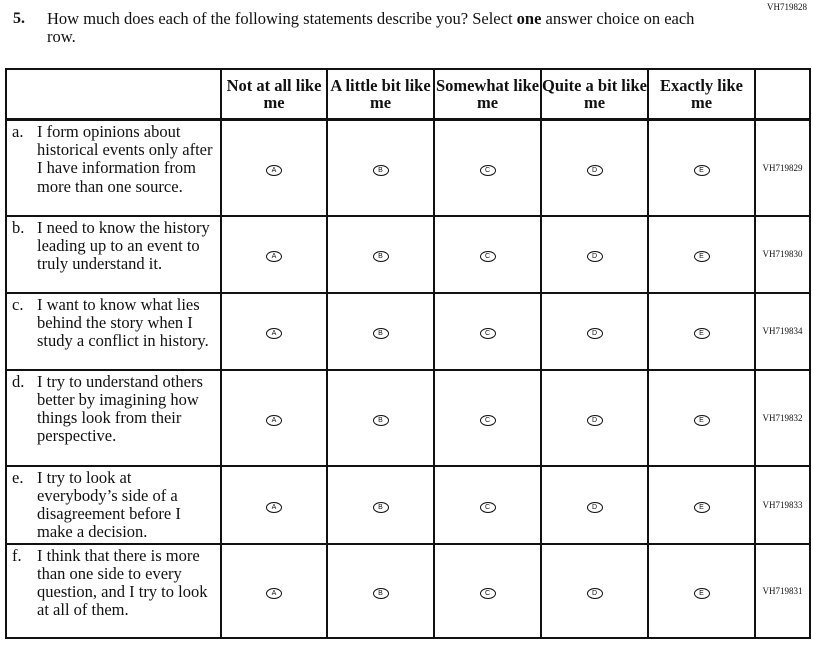  I want to click on question-text-part: answer choice on each row., so click(371, 27).